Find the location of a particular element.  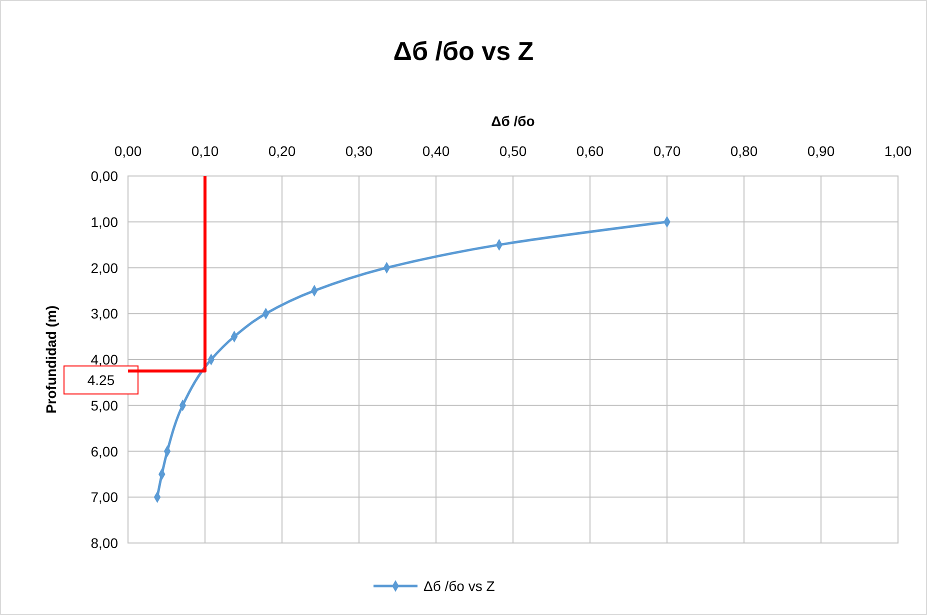

y-axis-title: Profundidad (m) is located at coordinates (51, 359).